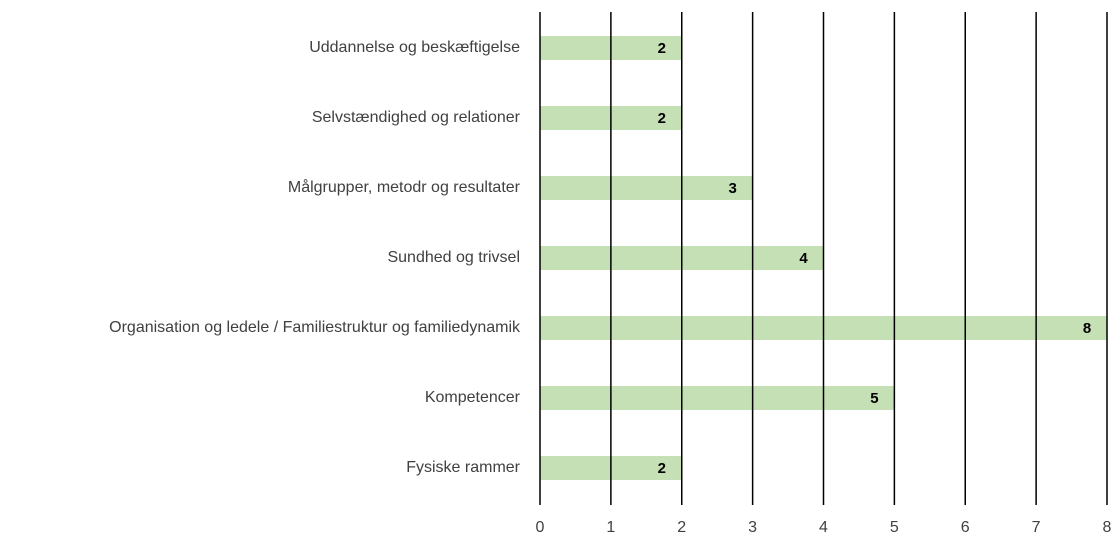  What do you see at coordinates (404, 187) in the screenshot?
I see `y-tick-label: Målgrupper, metodr og resultater` at bounding box center [404, 187].